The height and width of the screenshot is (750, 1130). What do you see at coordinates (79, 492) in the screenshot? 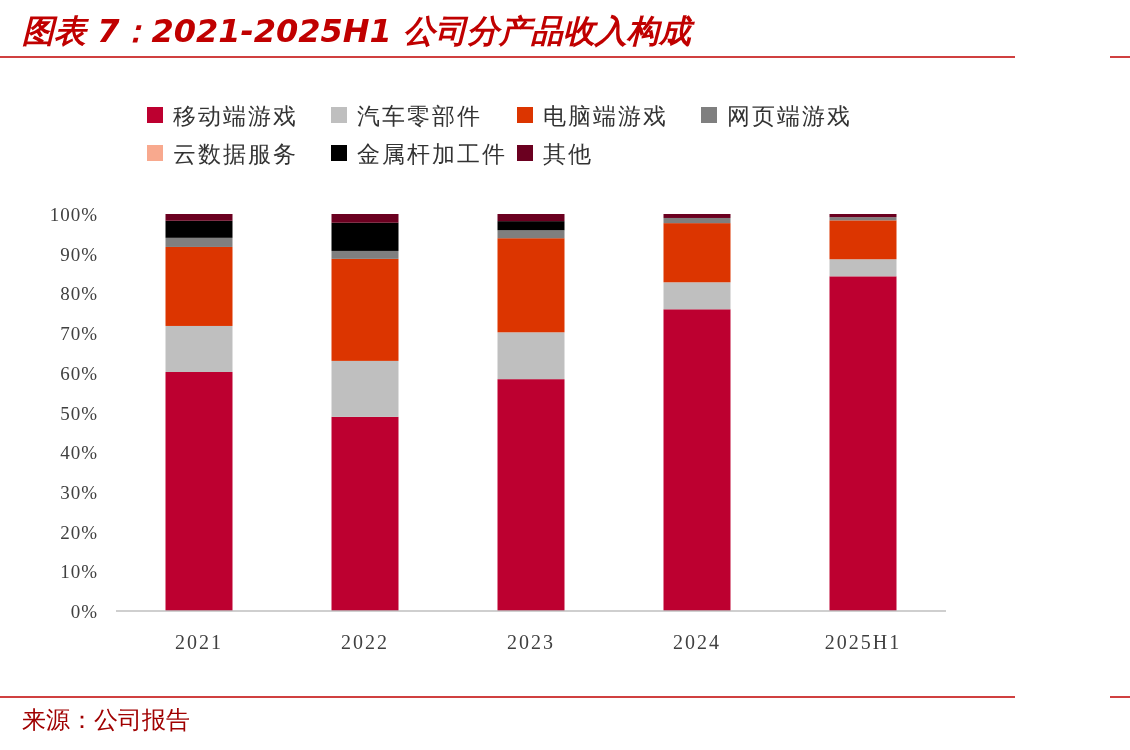
I see `y-tick-label: 30%` at bounding box center [79, 492].